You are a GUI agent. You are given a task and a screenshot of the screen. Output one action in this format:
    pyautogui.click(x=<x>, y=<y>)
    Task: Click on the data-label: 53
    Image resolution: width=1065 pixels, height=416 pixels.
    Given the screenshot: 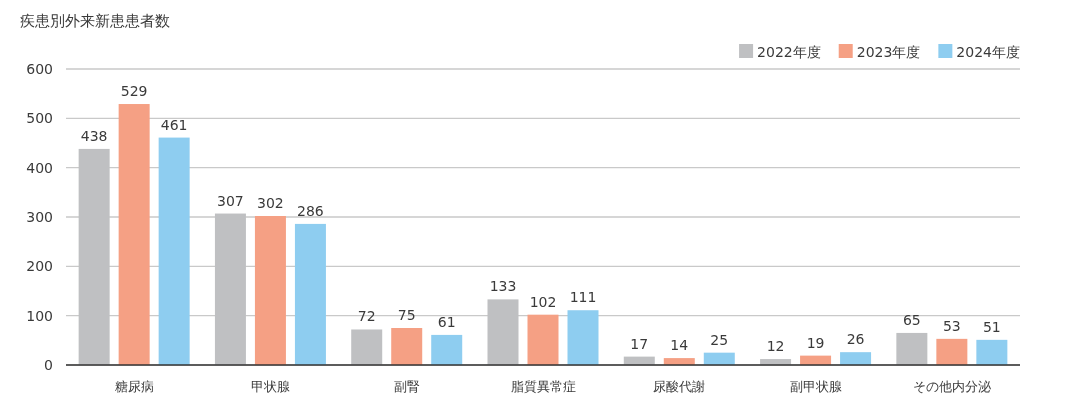 What is the action you would take?
    pyautogui.click(x=951, y=325)
    